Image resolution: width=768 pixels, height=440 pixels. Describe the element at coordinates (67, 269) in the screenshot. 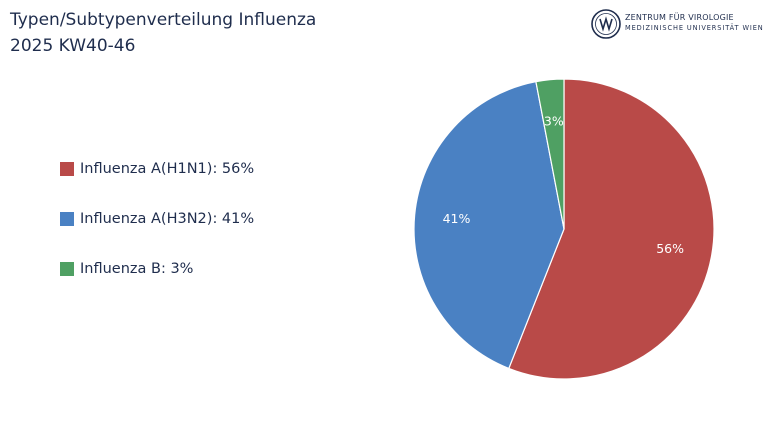

I see `legend-swatch-influenza-b` at that location.